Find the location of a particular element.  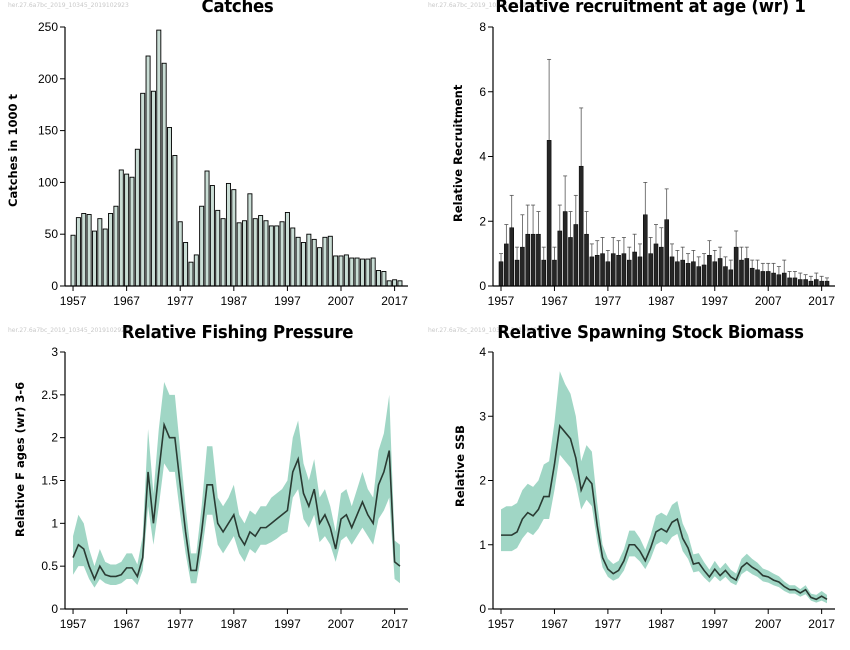

chart-title-fishing: Relative Fishing Pressure is located at coordinates (237, 332).